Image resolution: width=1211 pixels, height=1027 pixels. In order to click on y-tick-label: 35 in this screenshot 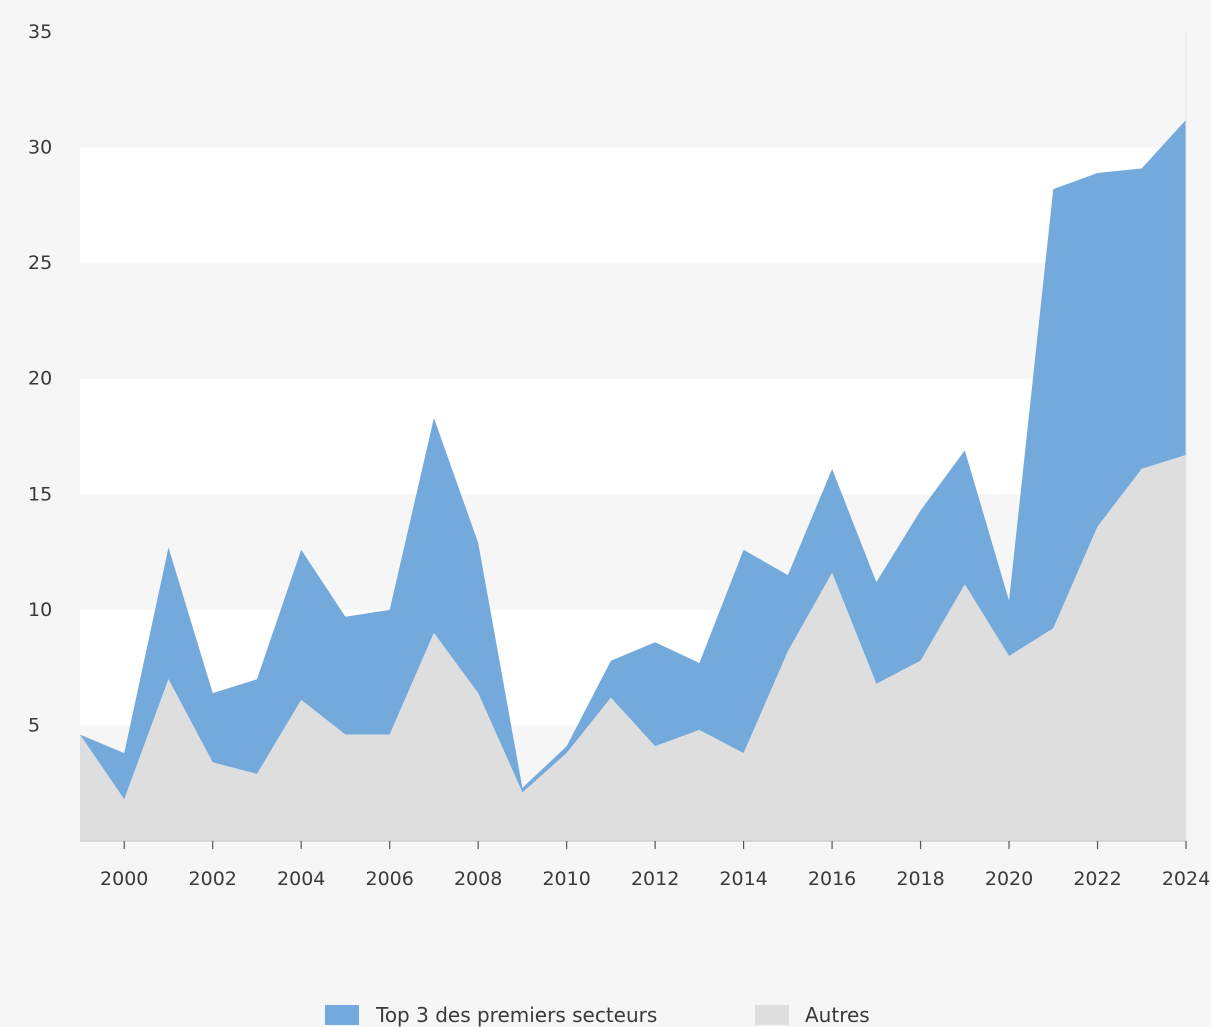, I will do `click(40, 32)`.